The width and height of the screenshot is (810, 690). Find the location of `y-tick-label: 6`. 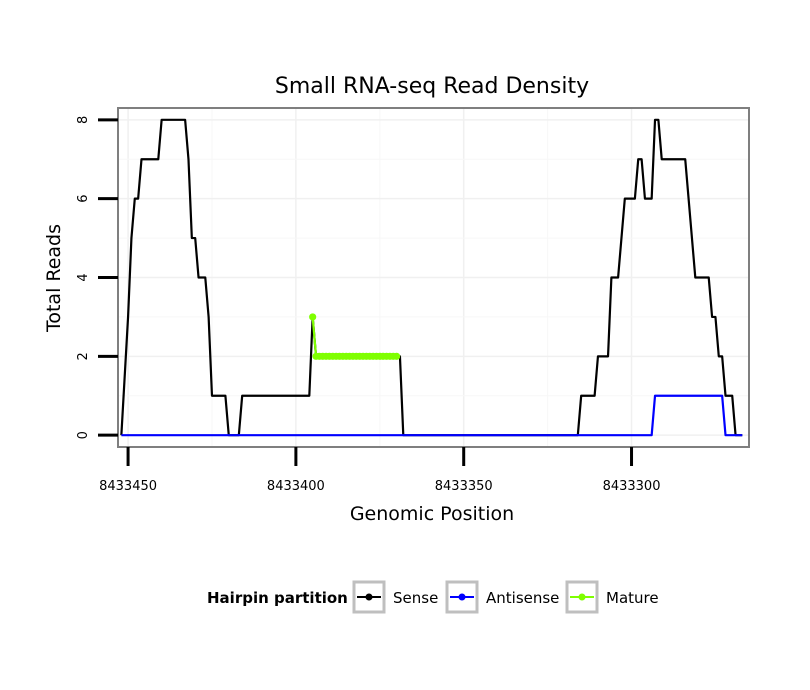

y-tick-label: 6 is located at coordinates (83, 199).